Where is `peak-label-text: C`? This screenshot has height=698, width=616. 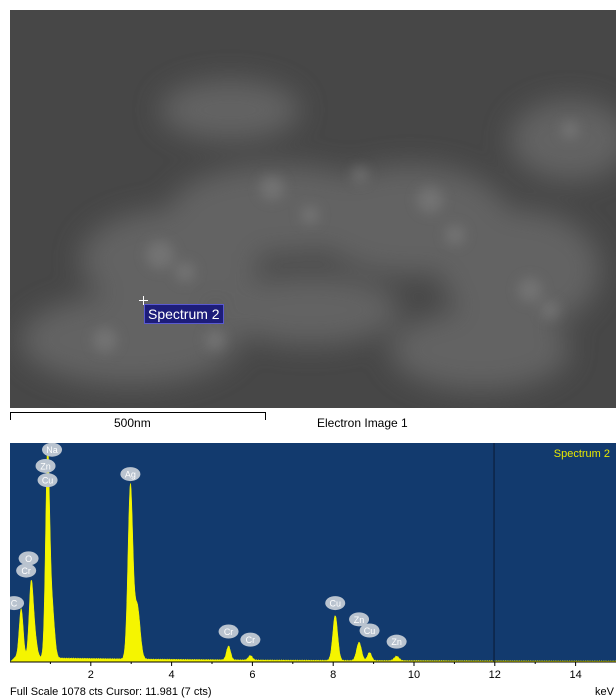
peak-label-text: C is located at coordinates (14, 604).